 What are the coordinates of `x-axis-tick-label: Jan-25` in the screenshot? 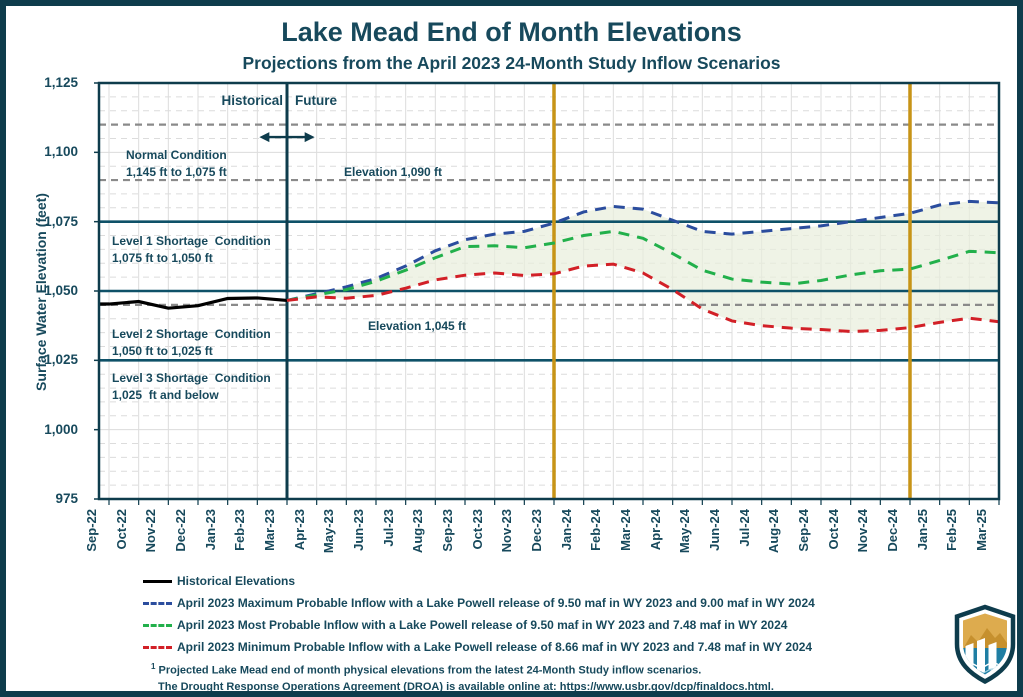 It's located at (922, 530).